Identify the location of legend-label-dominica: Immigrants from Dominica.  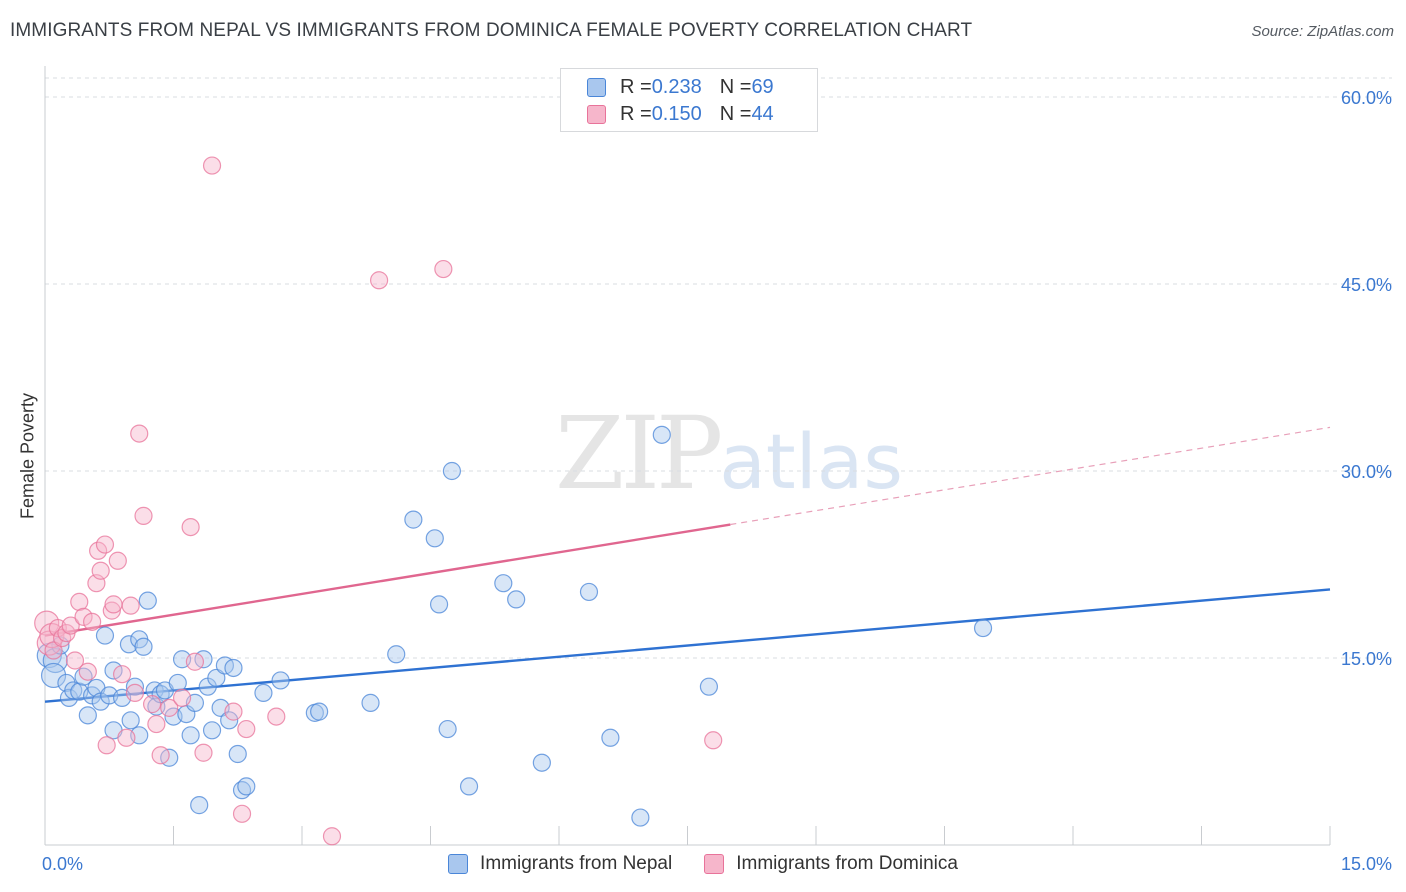
(847, 863).